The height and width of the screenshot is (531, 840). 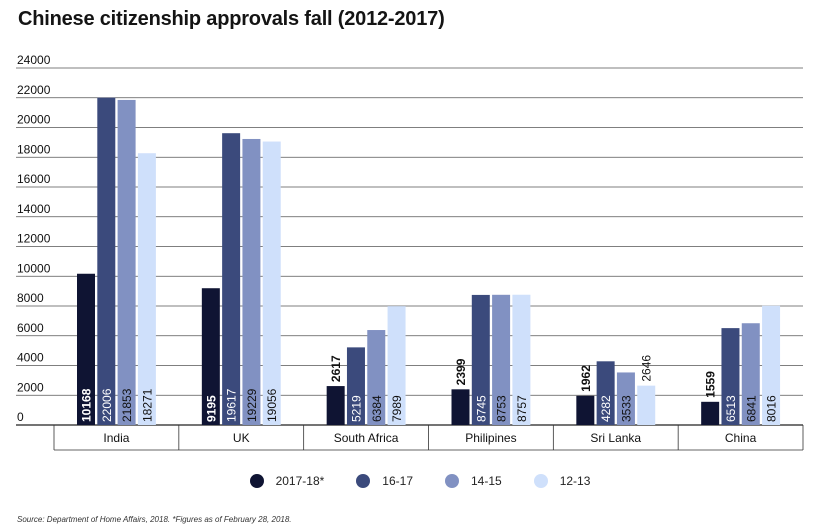 I want to click on y-tick-label: 20000, so click(x=34, y=120).